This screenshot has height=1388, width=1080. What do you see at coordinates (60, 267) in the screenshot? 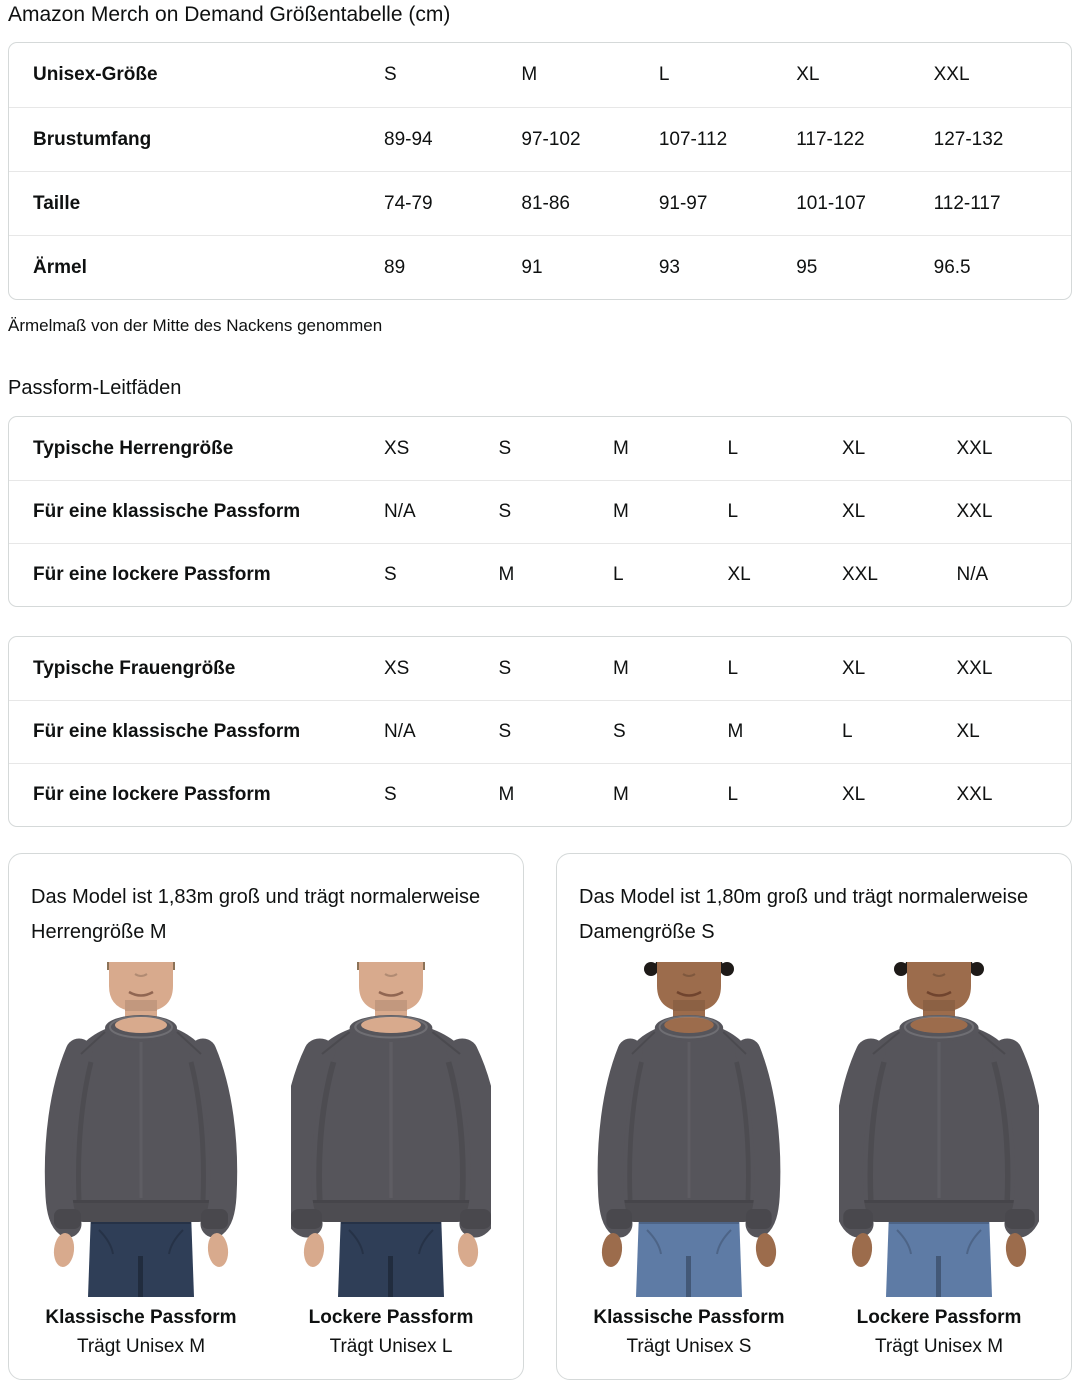
I see `row-label: Ärmel` at bounding box center [60, 267].